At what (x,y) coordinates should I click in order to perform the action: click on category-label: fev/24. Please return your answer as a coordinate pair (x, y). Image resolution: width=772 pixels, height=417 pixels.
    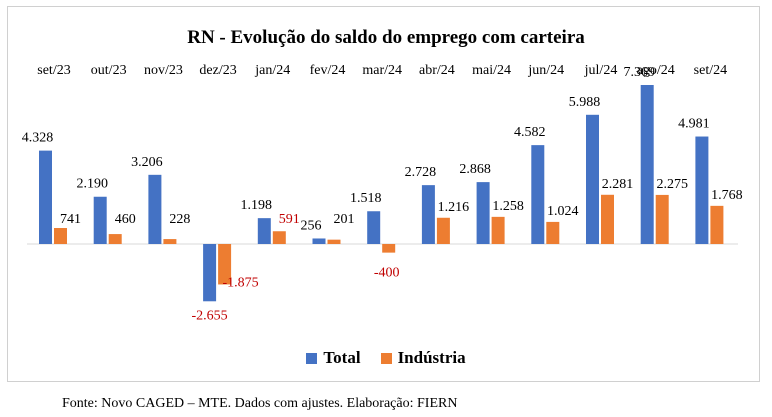
    Looking at the image, I should click on (328, 70).